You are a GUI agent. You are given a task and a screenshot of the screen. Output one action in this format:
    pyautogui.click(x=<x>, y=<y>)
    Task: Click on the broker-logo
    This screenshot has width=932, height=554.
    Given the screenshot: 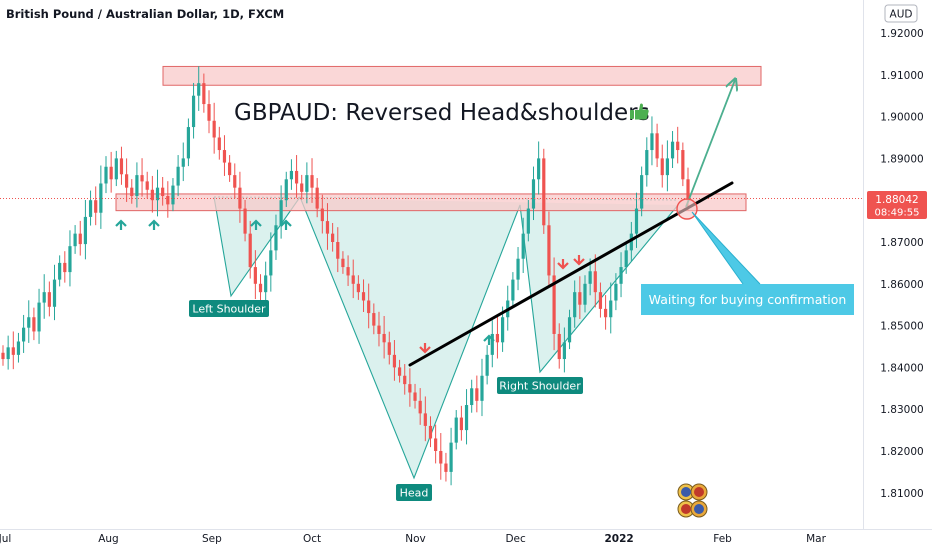 What is the action you would take?
    pyautogui.click(x=692, y=500)
    